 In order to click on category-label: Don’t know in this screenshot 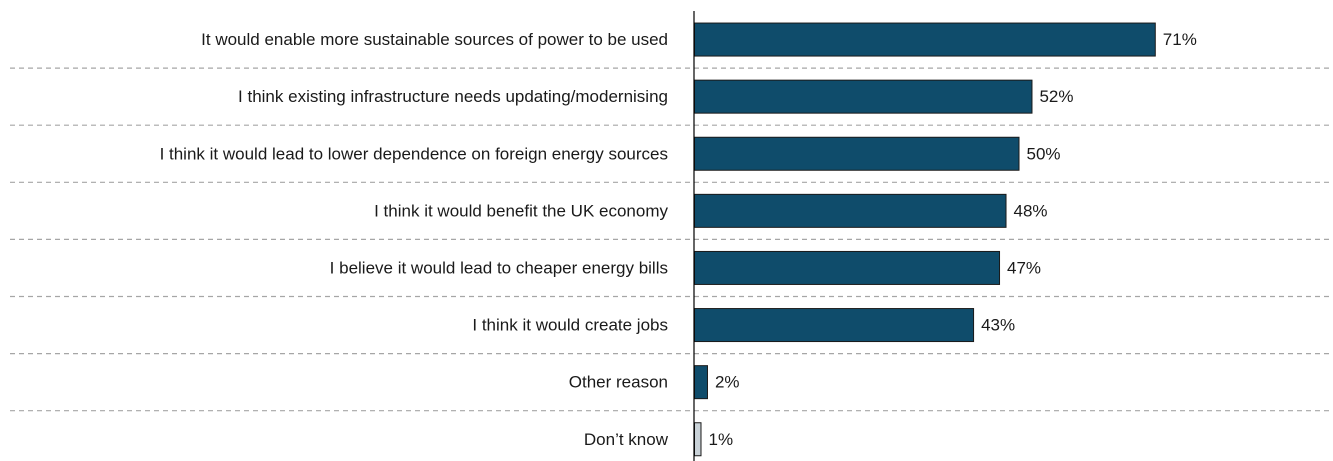, I will do `click(626, 439)`.